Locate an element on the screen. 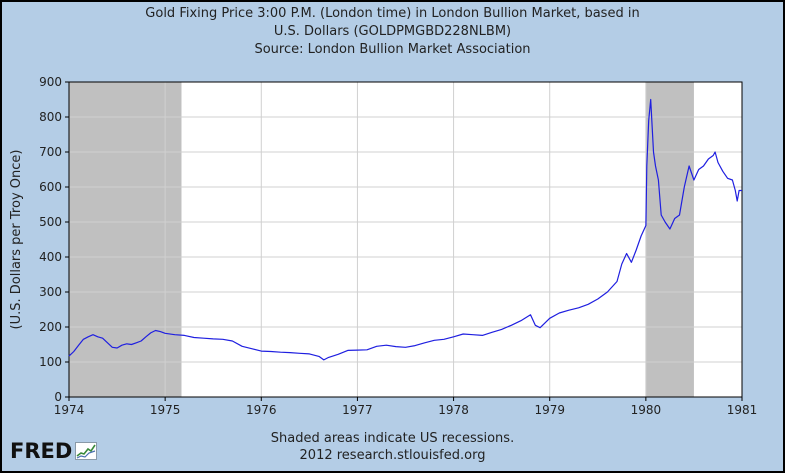 The image size is (785, 473). fred-graph-icon is located at coordinates (86, 451).